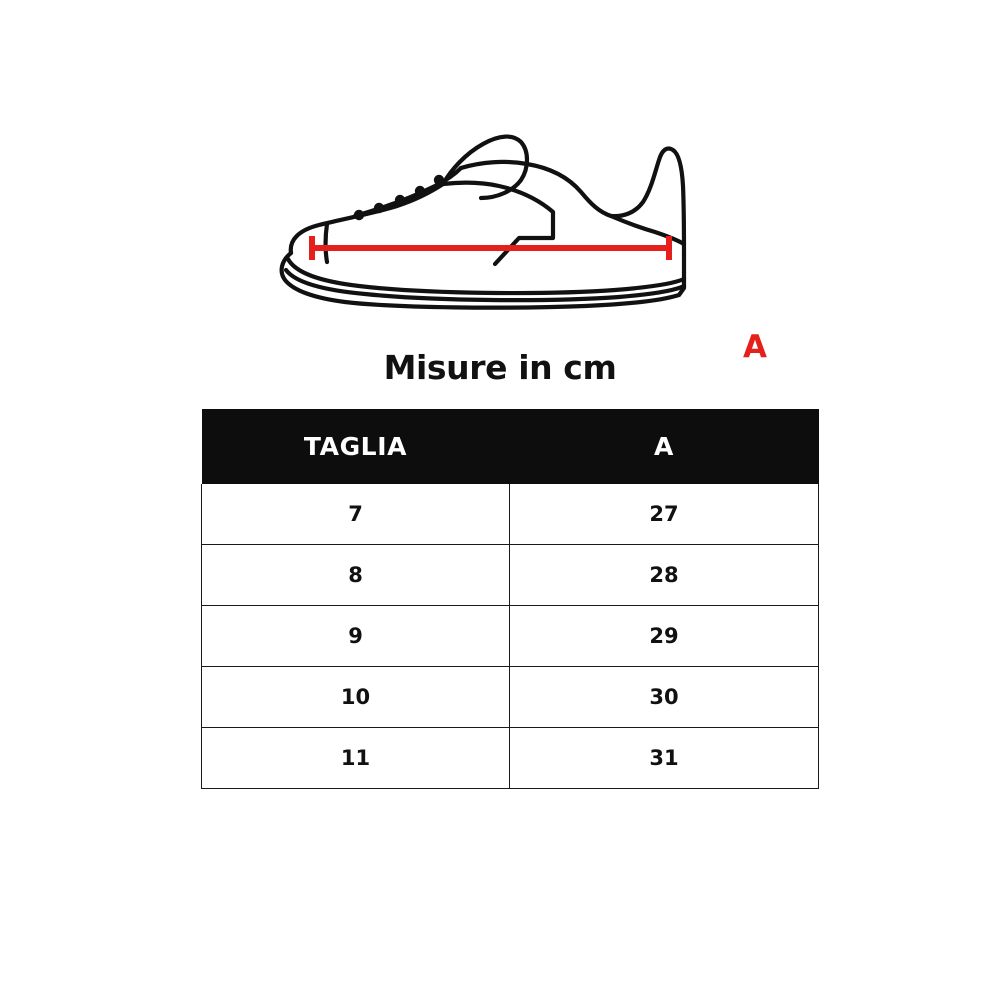 This screenshot has width=1000, height=1000. Describe the element at coordinates (408, 192) in the screenshot. I see `lace-panel-line` at that location.